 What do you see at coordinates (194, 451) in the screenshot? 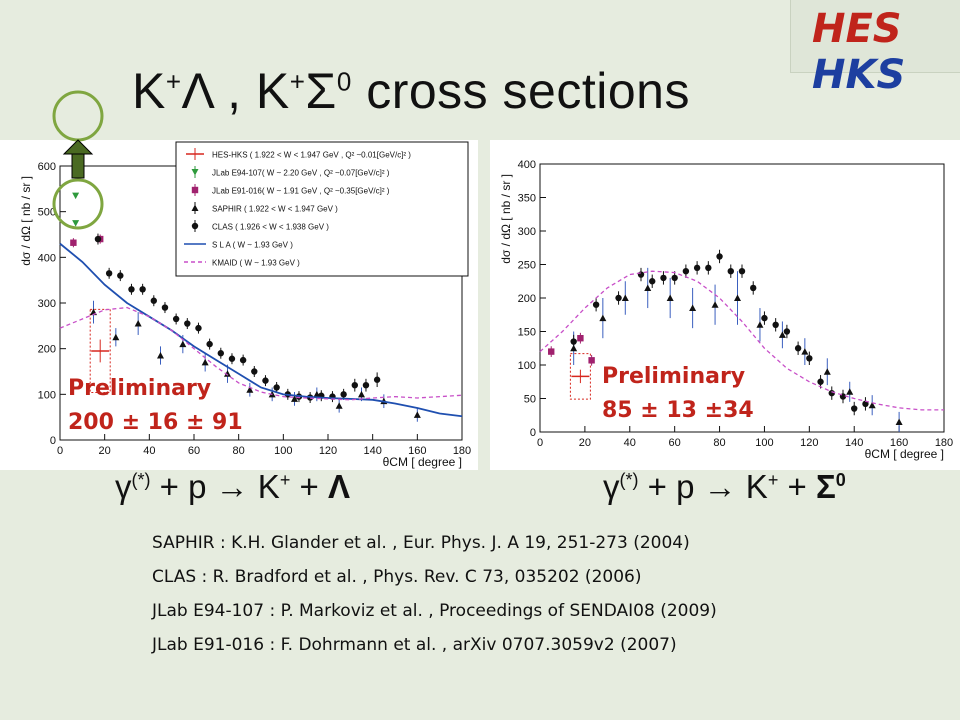
I see `x-tick-label: 60` at bounding box center [194, 451].